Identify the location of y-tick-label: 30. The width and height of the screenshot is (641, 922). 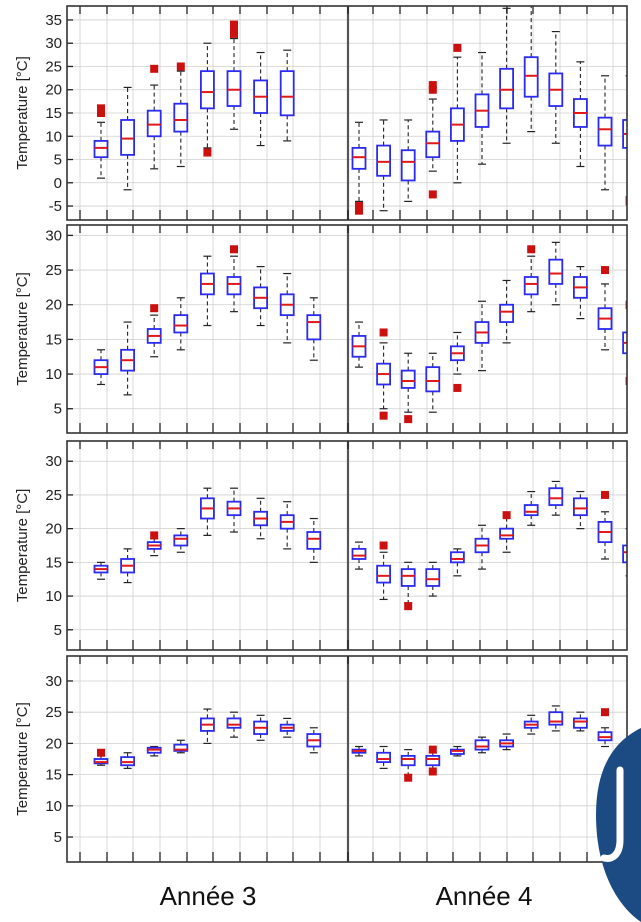
(53, 461).